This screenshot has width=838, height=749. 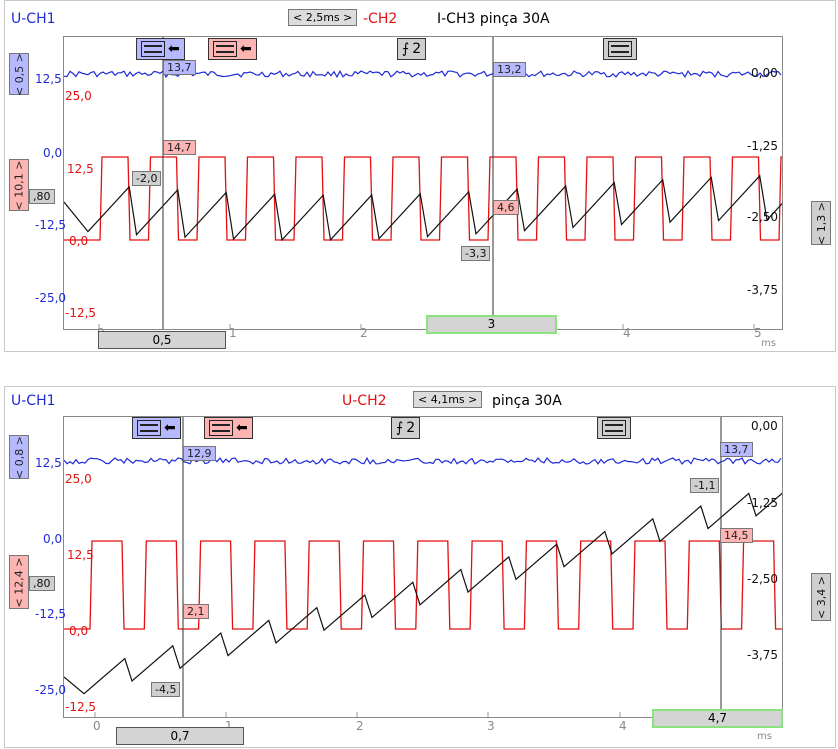 I want to click on ch2-scale-value: < 10,1 >, so click(x=19, y=185).